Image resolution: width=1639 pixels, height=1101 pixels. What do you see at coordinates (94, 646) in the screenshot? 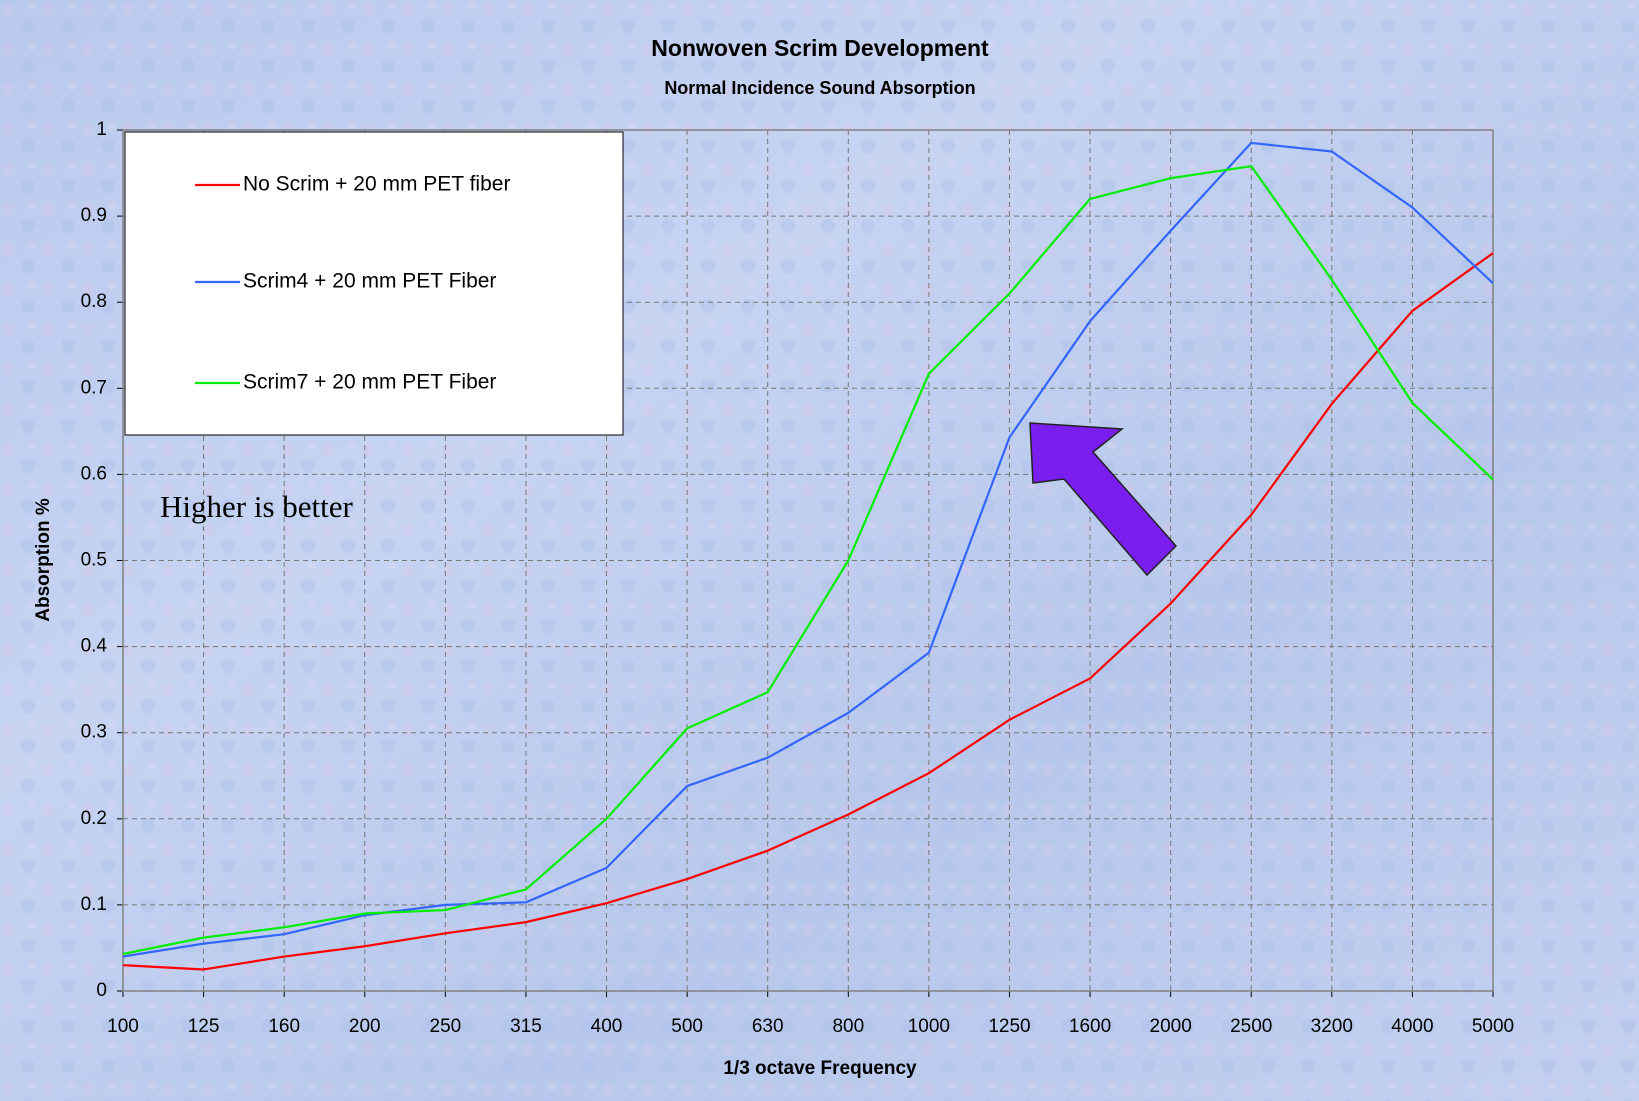
I see `y-tick-label: 0.4` at bounding box center [94, 646].